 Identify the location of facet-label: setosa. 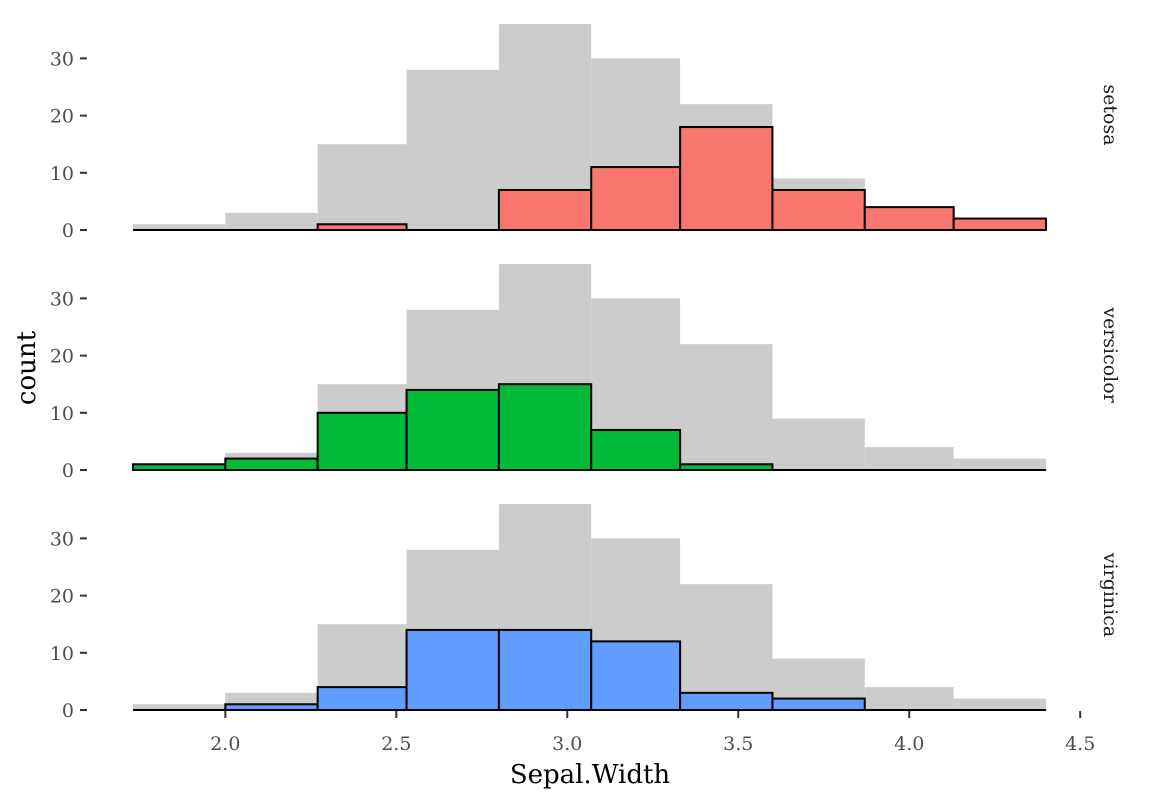
(1110, 114).